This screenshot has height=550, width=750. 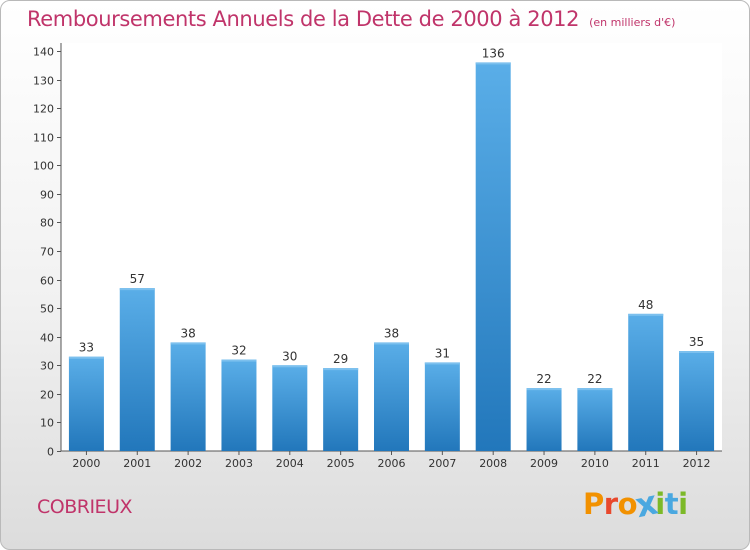 What do you see at coordinates (47, 309) in the screenshot?
I see `y-tick-label: 50` at bounding box center [47, 309].